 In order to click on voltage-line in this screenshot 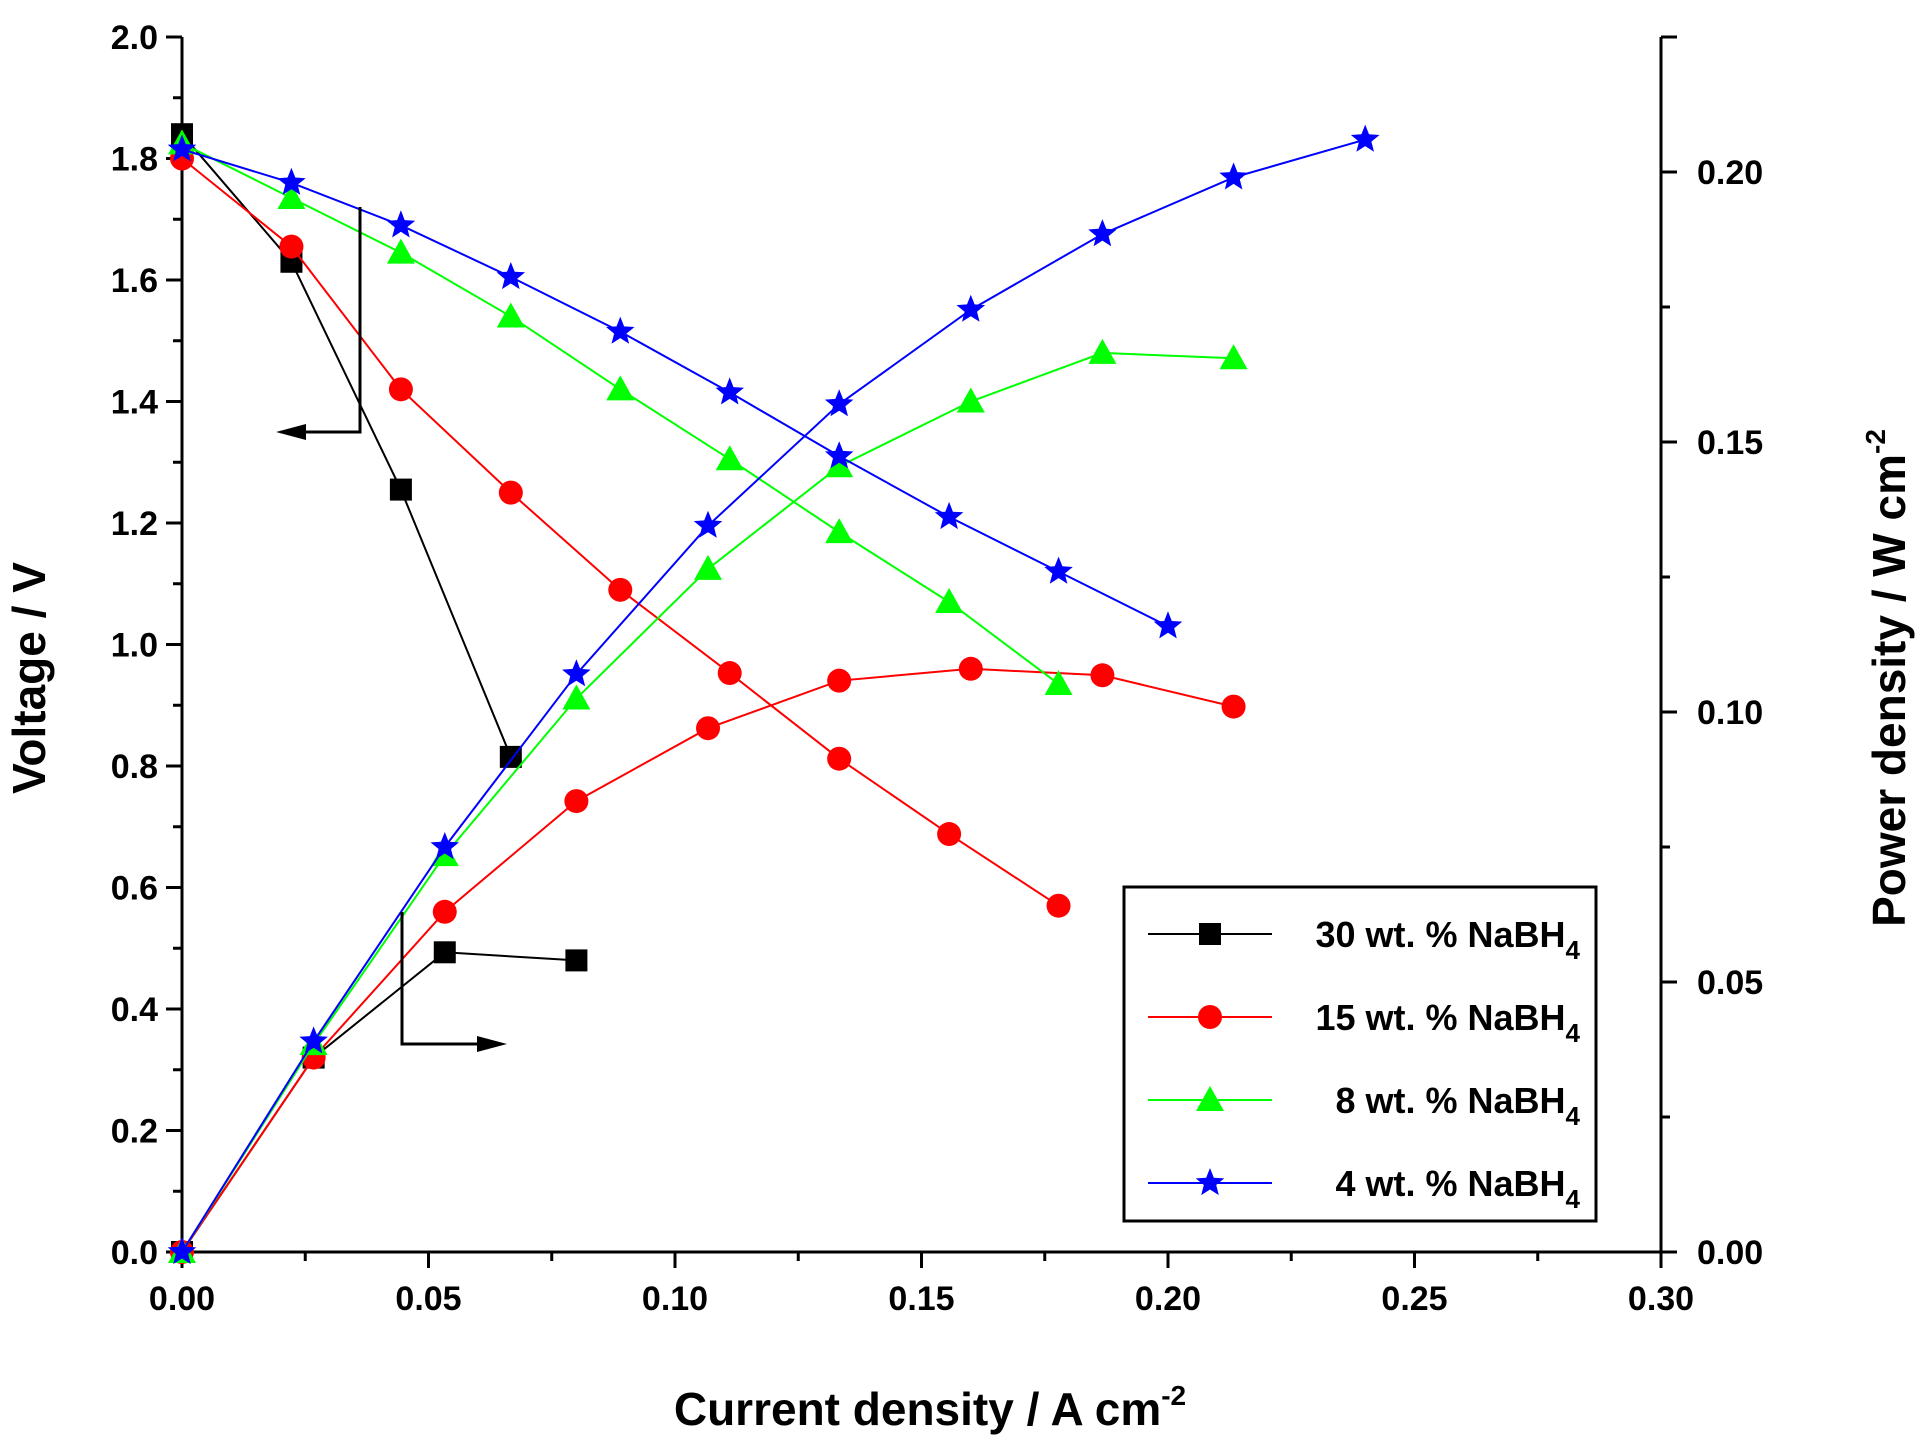, I will do `click(346, 445)`.